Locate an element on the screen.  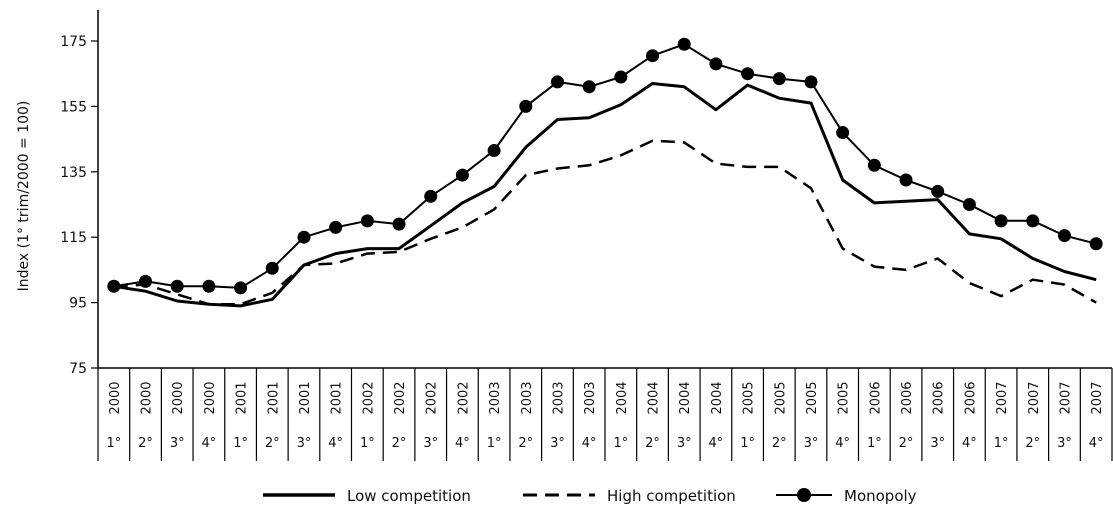
y-axis-label: Index (1° trim/2000 = 100) is located at coordinates (24, 196).